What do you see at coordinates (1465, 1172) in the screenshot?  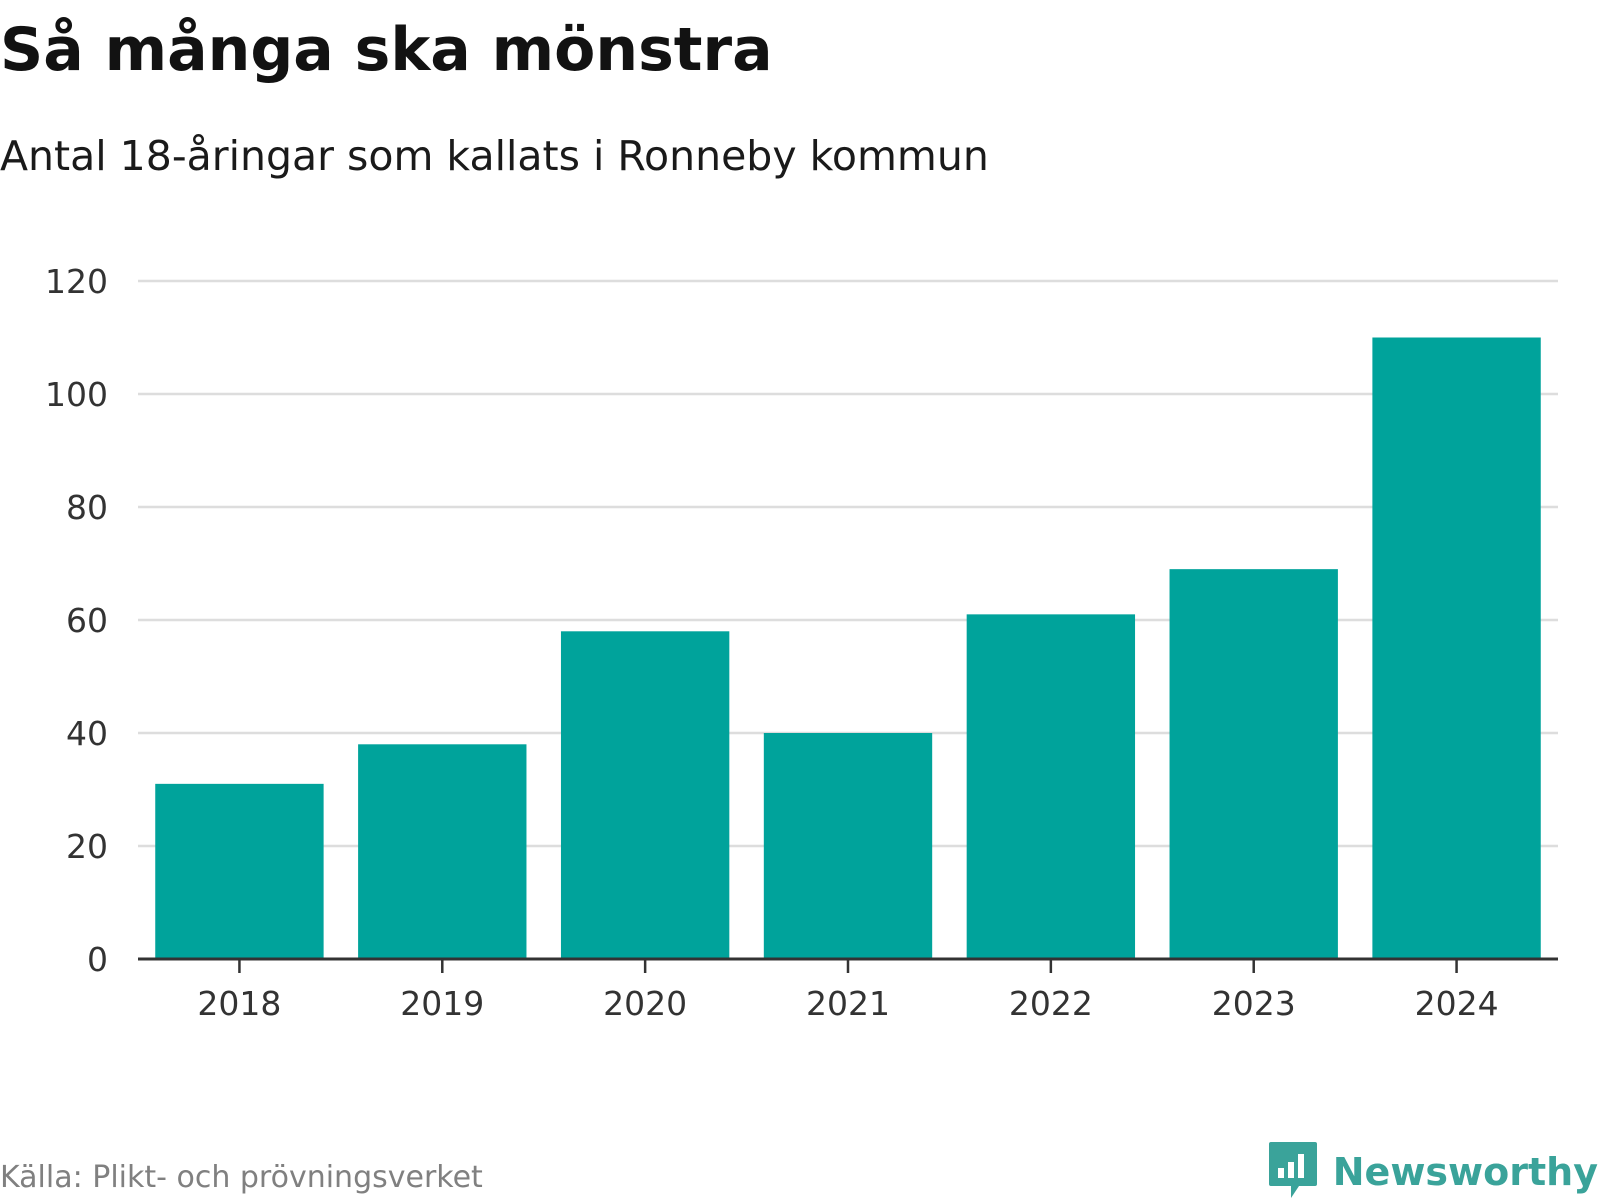 I see `brand-name: Newsworthy` at bounding box center [1465, 1172].